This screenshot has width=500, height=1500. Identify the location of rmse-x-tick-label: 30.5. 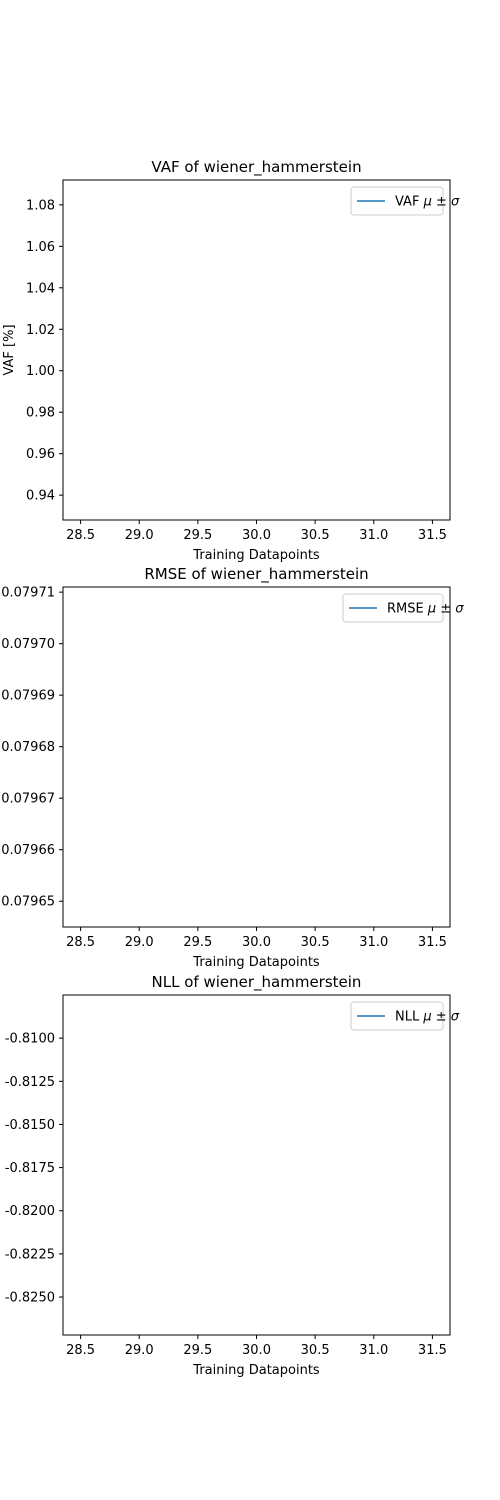
(315, 942).